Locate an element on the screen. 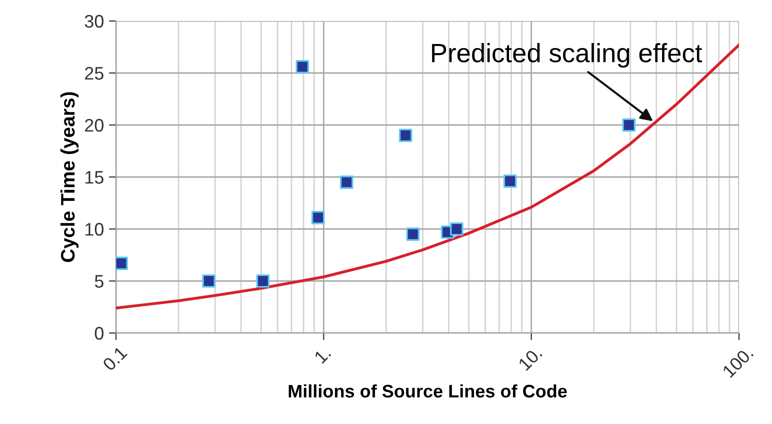 The image size is (772, 424). annotation: Predicted scaling effect is located at coordinates (567, 55).